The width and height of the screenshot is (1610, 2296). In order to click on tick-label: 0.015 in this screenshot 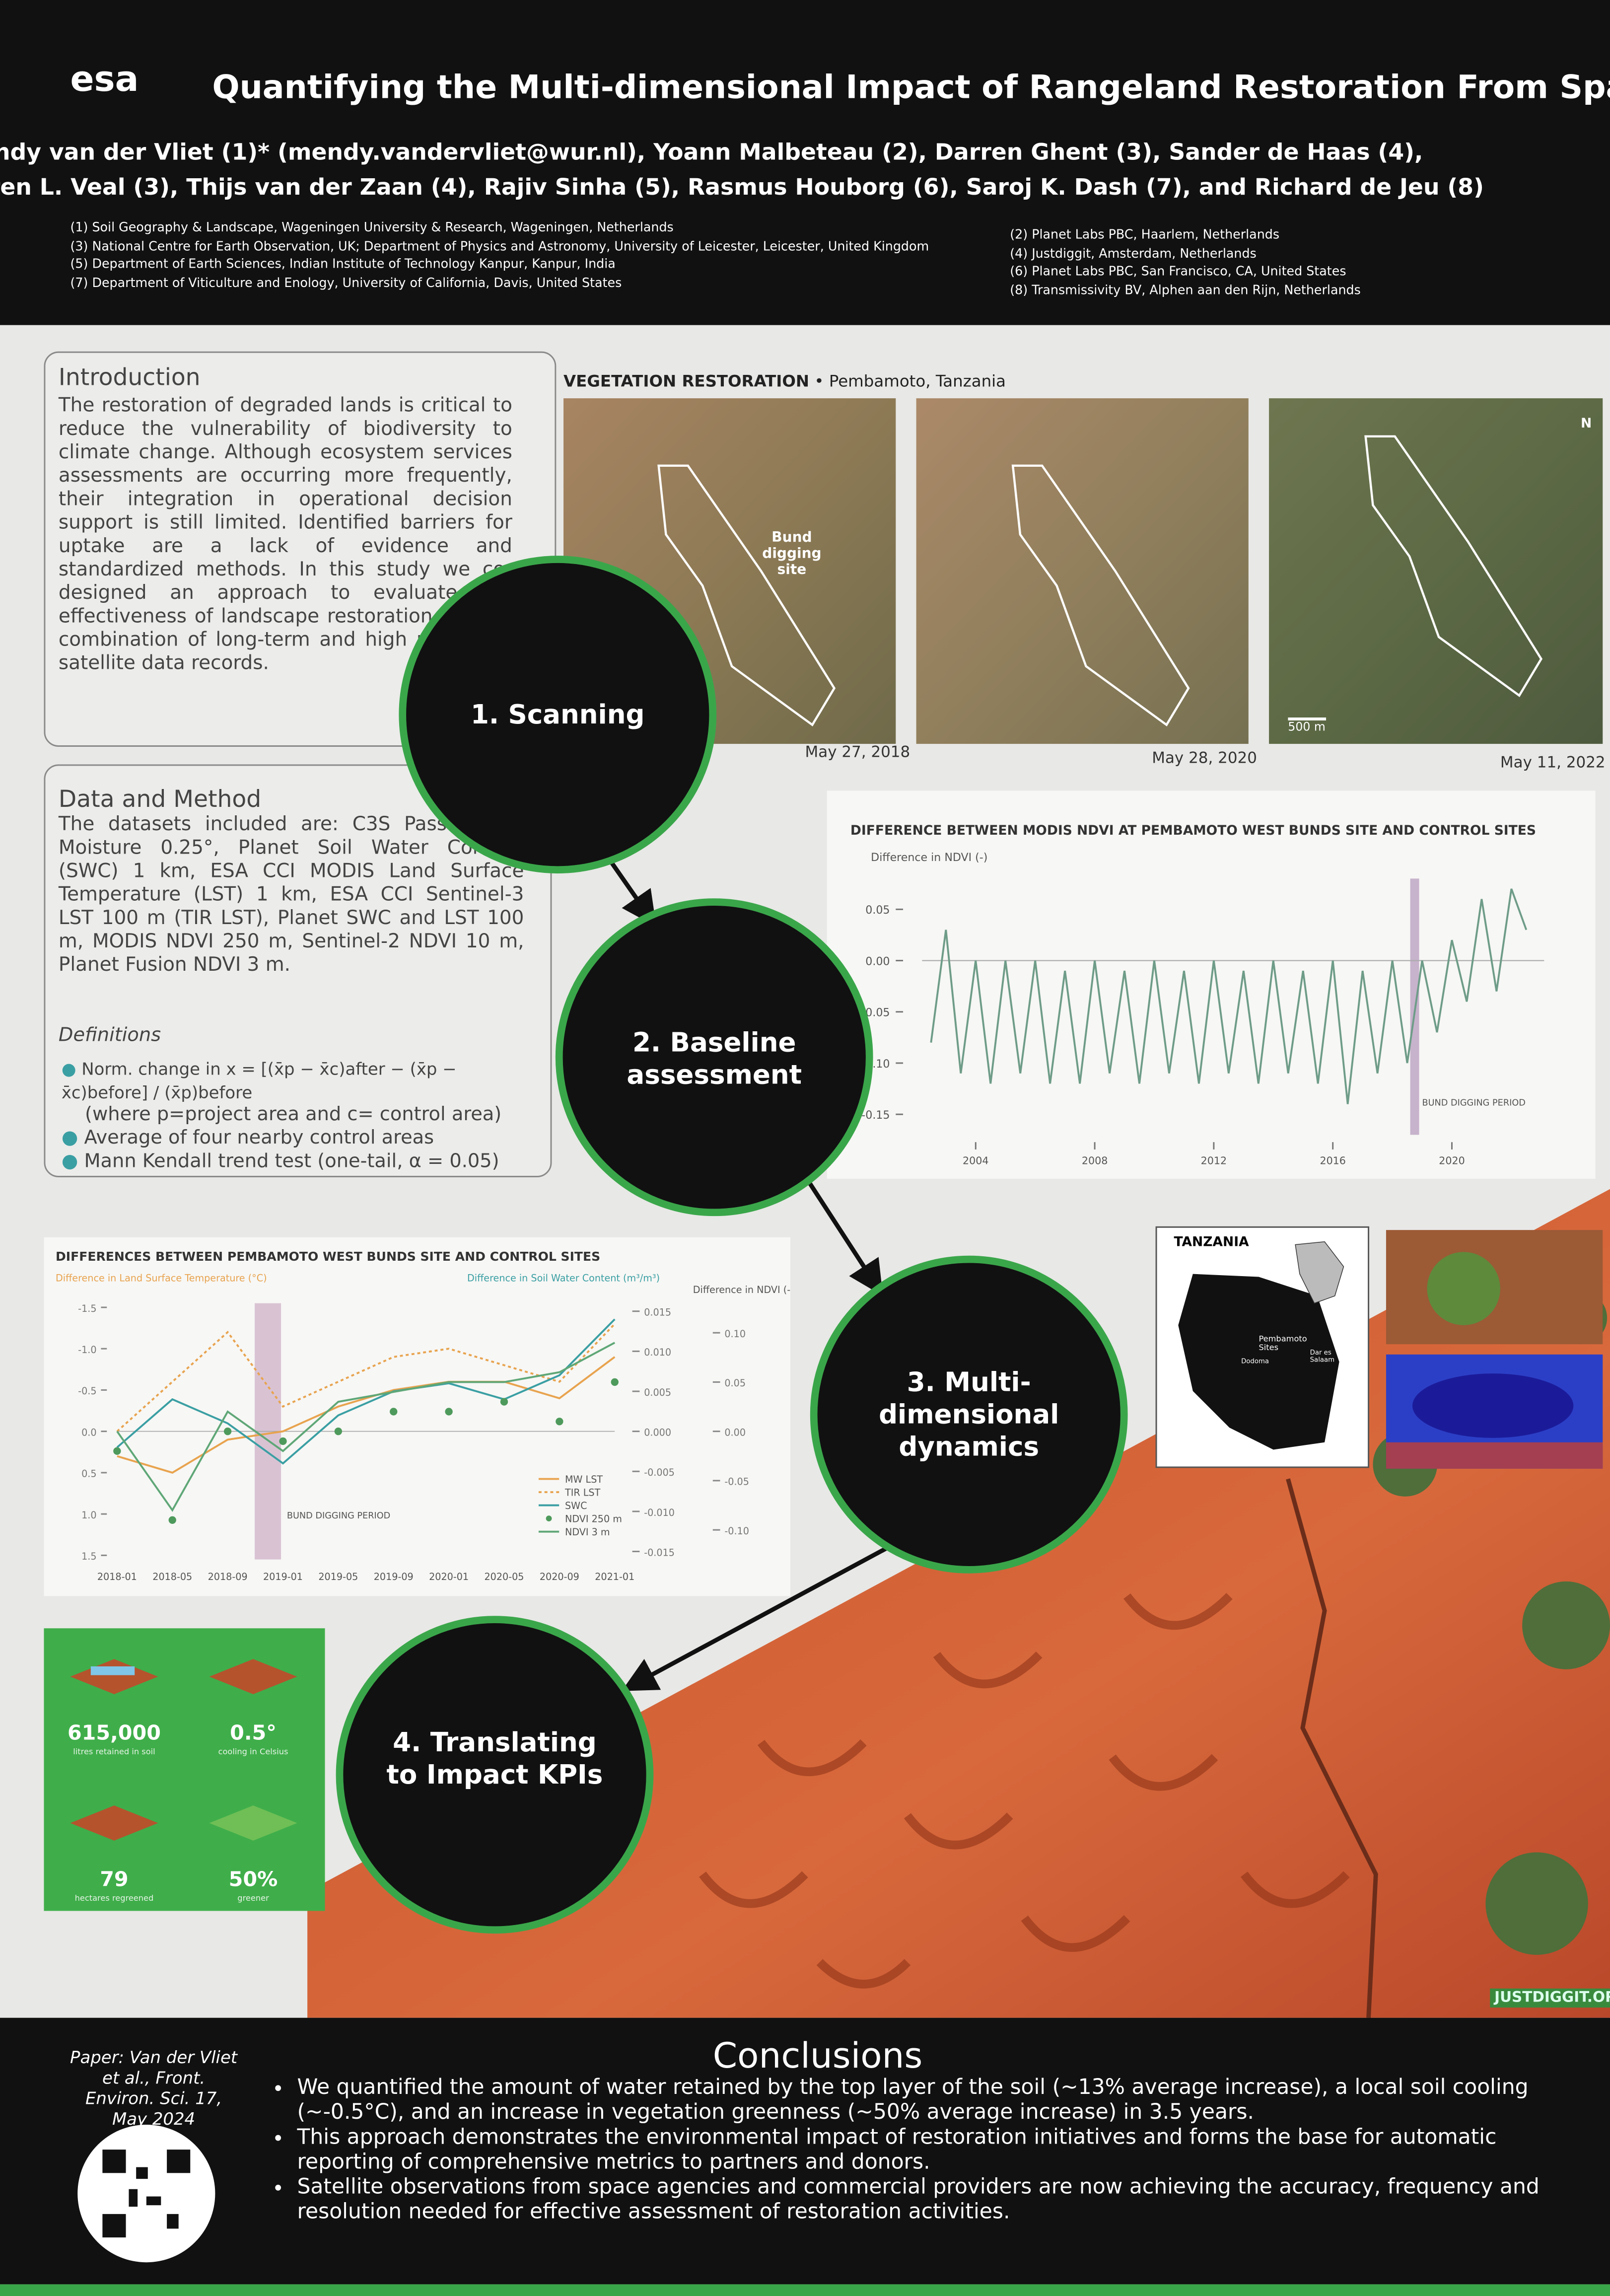, I will do `click(657, 1312)`.